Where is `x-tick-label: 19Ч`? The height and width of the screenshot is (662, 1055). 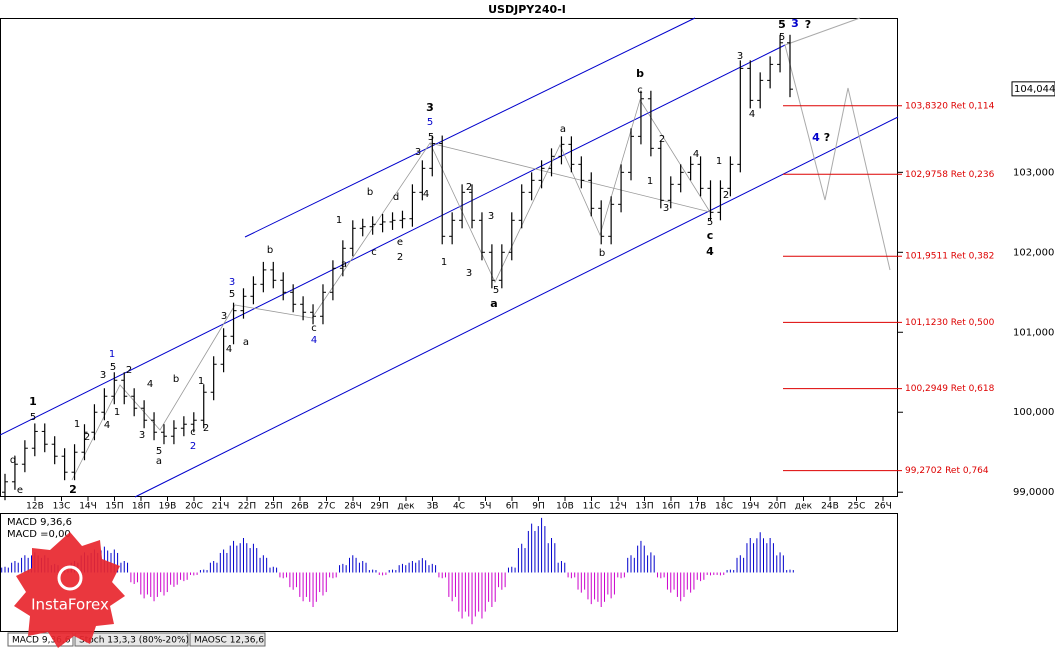 x-tick-label: 19Ч is located at coordinates (751, 507).